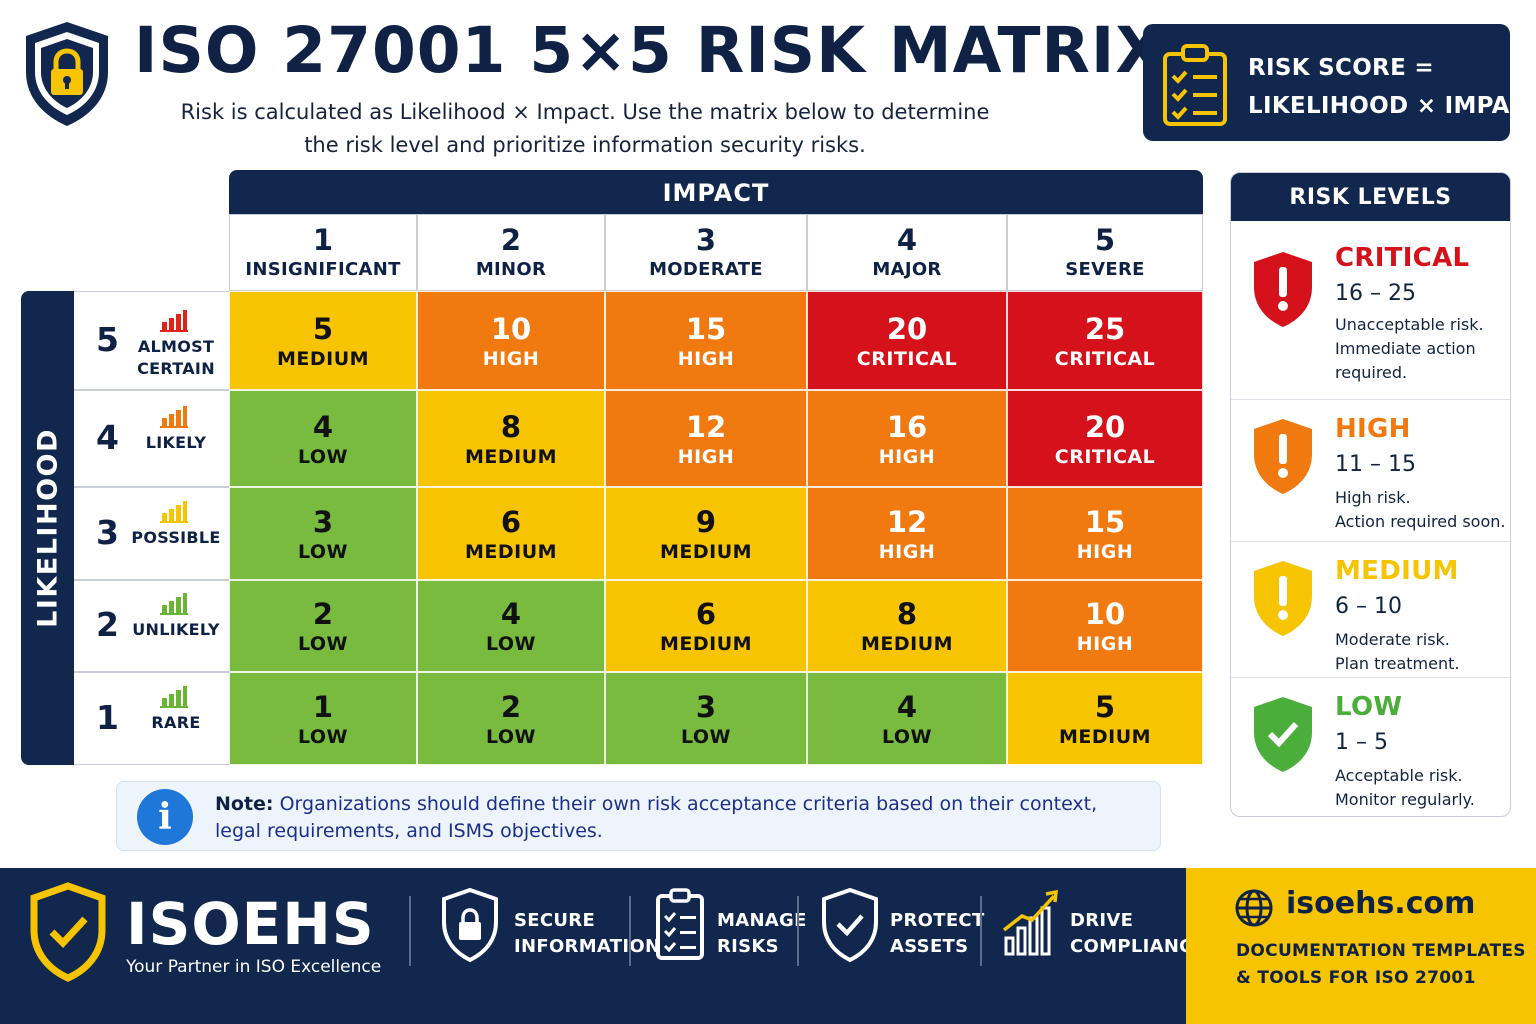 The width and height of the screenshot is (1536, 1024). What do you see at coordinates (1105, 426) in the screenshot?
I see `risk-score: 20` at bounding box center [1105, 426].